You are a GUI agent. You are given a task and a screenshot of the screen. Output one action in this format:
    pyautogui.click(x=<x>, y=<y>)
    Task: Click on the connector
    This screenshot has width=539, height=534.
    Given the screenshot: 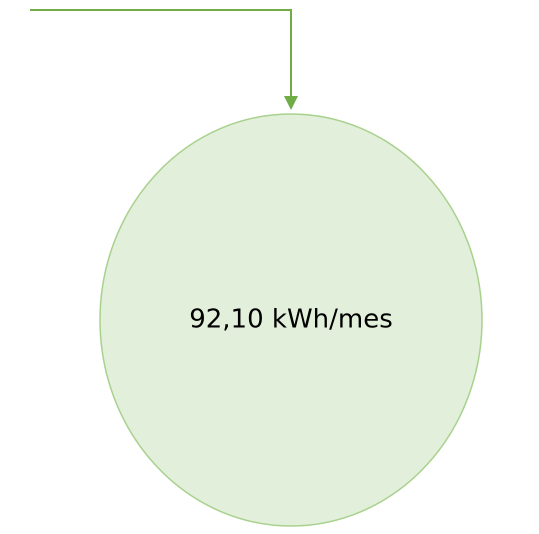 What is the action you would take?
    pyautogui.click(x=161, y=53)
    